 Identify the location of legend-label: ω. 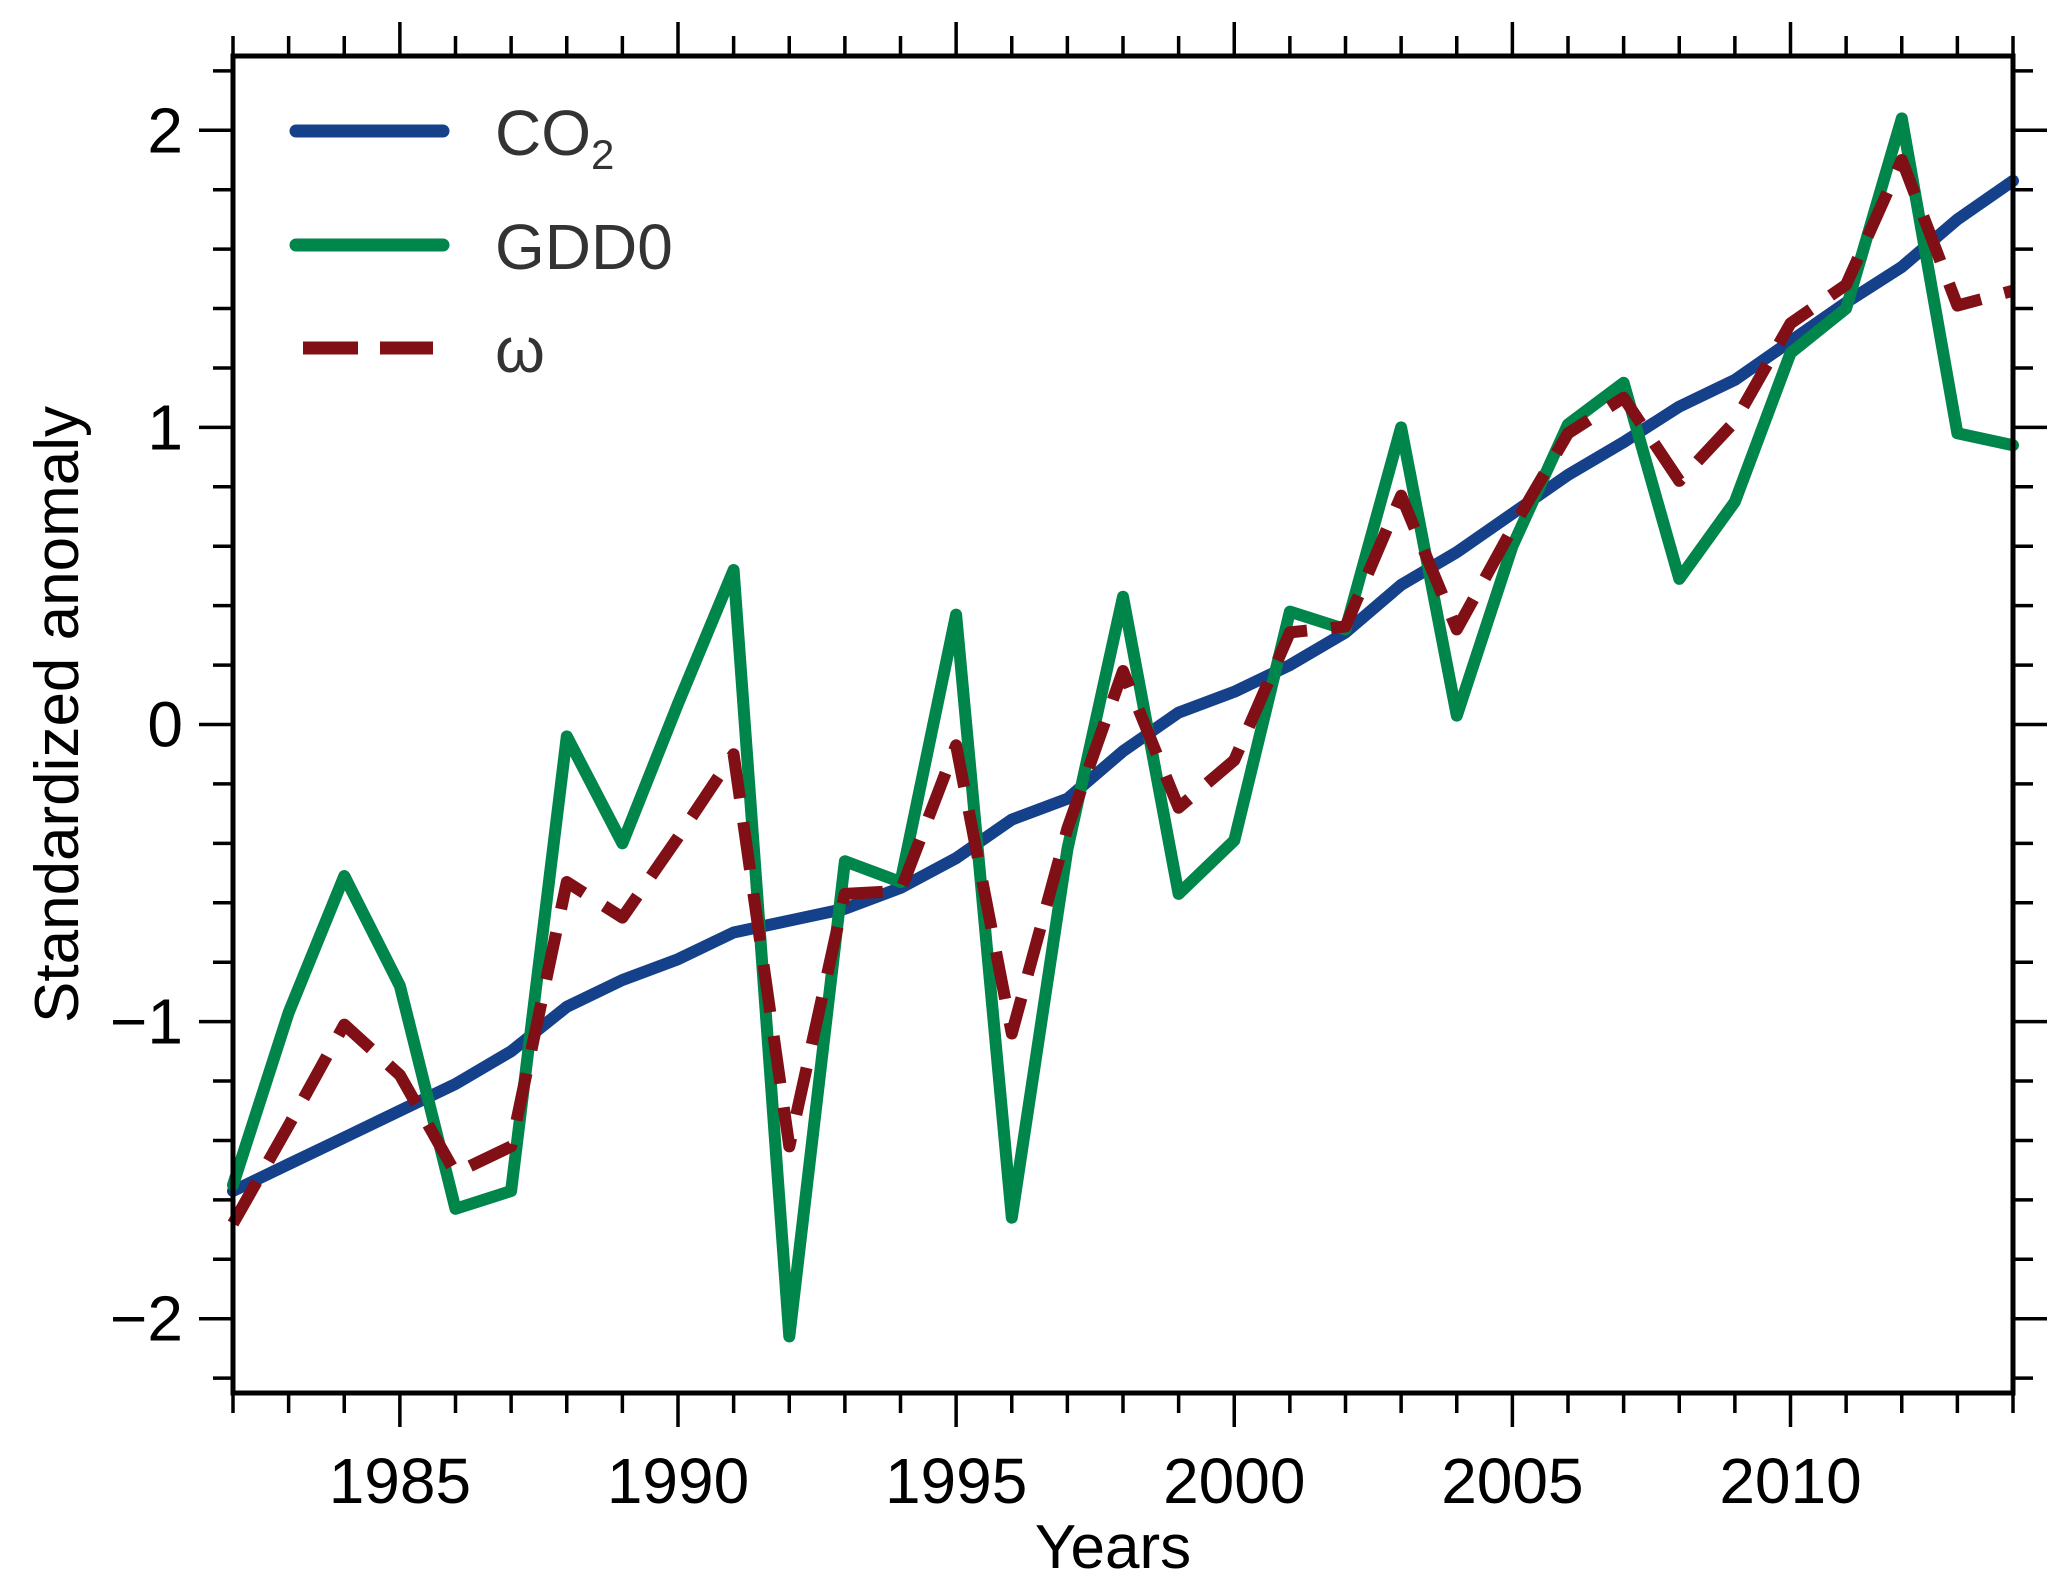
(520, 350).